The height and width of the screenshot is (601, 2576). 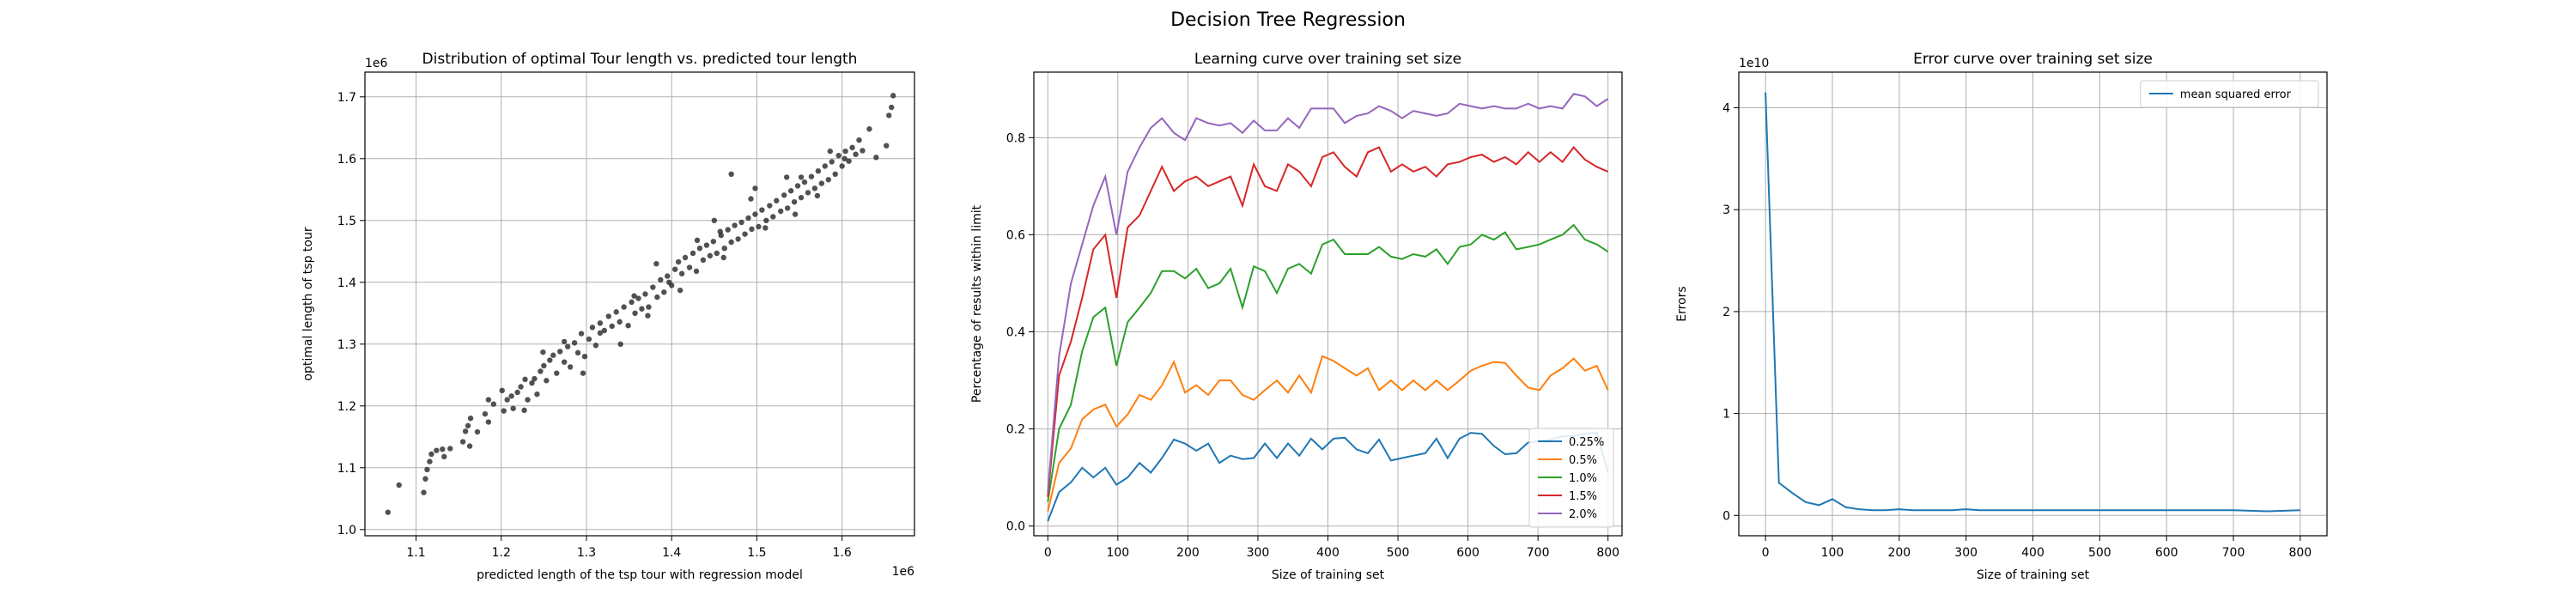 What do you see at coordinates (1726, 415) in the screenshot?
I see `y-tick-label: 1` at bounding box center [1726, 415].